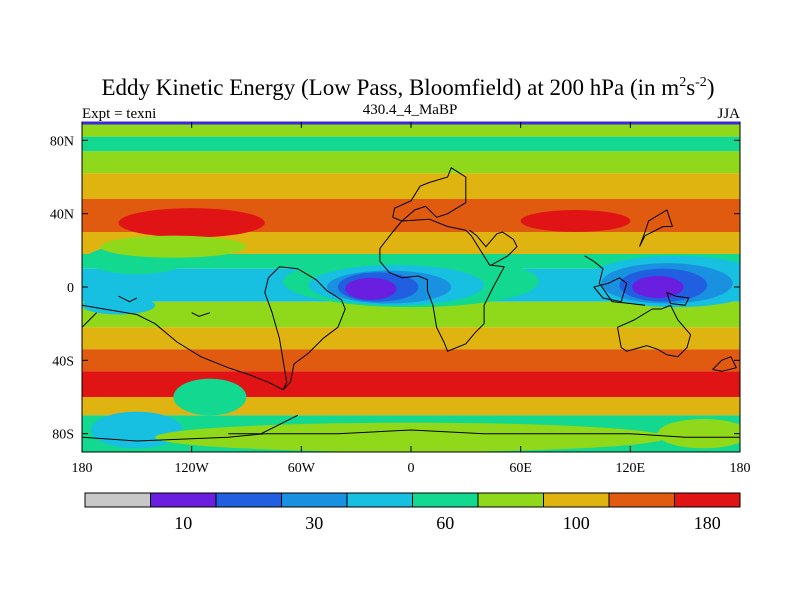 The height and width of the screenshot is (605, 800). What do you see at coordinates (576, 523) in the screenshot?
I see `colorbar-label-7: 100` at bounding box center [576, 523].